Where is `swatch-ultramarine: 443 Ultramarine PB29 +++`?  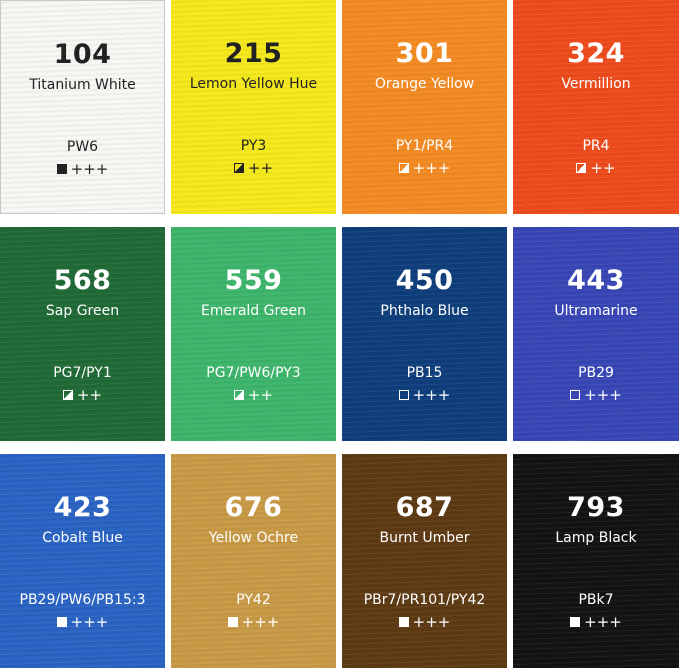
swatch-ultramarine: 443 Ultramarine PB29 +++ is located at coordinates (596, 334).